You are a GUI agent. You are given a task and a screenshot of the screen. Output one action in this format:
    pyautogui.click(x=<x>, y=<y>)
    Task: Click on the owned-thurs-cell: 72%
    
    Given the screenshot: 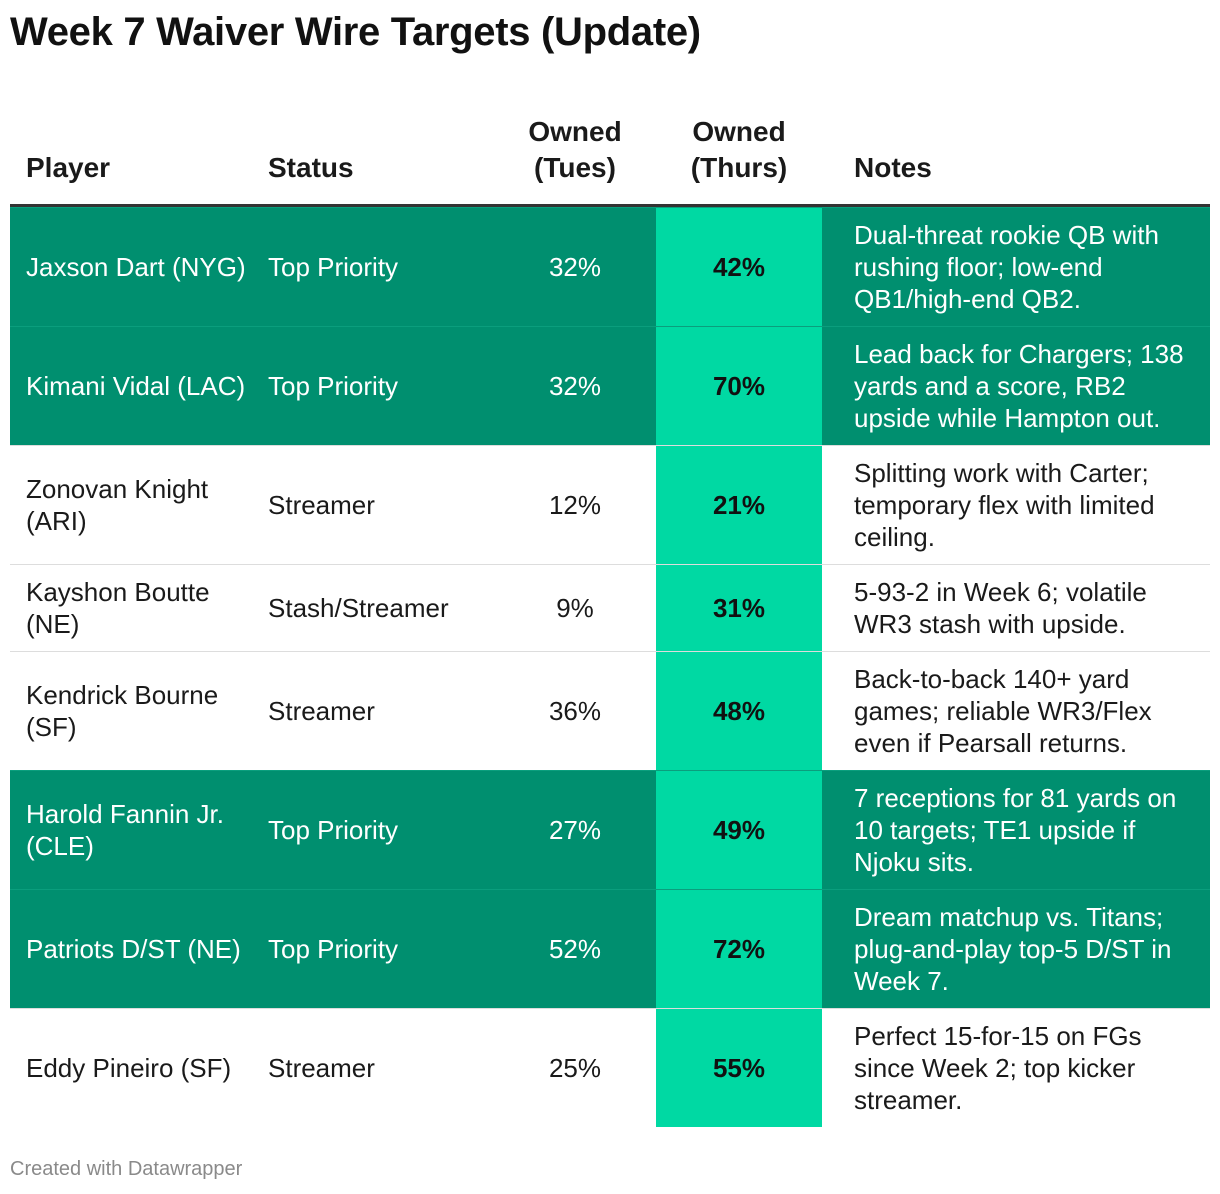 What is the action you would take?
    pyautogui.click(x=739, y=949)
    